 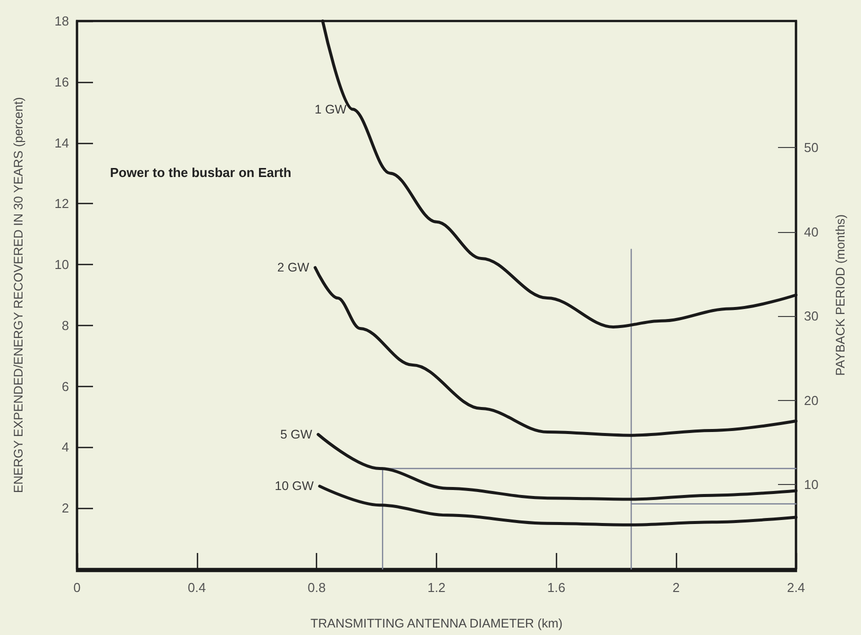 What do you see at coordinates (841, 295) in the screenshot?
I see `y2-axis-title: PAYBACK PERIOD (months)` at bounding box center [841, 295].